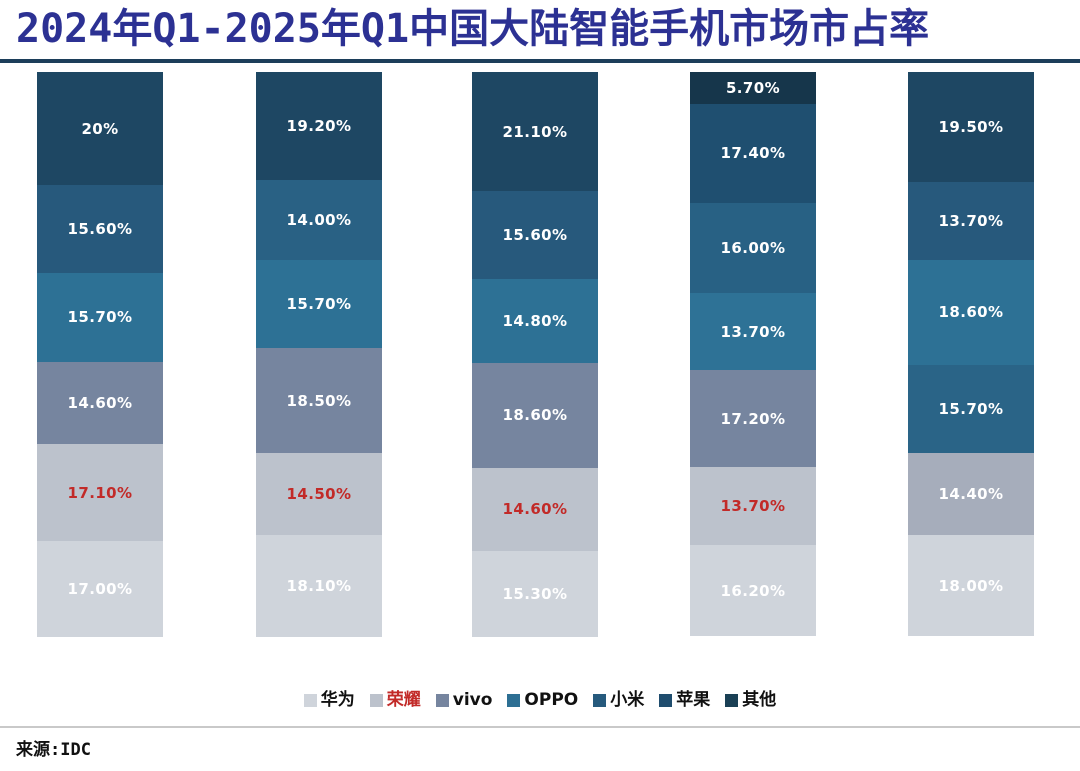 The height and width of the screenshot is (771, 1080). I want to click on bar-segment: 17.20%, so click(753, 419).